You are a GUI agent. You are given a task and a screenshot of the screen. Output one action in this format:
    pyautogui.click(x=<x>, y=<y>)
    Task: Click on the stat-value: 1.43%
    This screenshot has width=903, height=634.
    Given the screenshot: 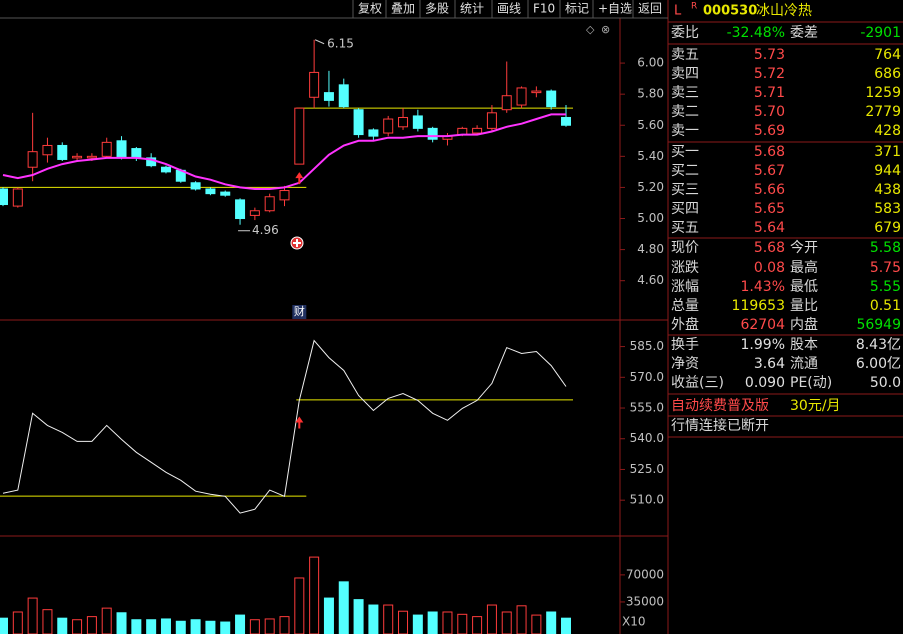 What is the action you would take?
    pyautogui.click(x=763, y=287)
    